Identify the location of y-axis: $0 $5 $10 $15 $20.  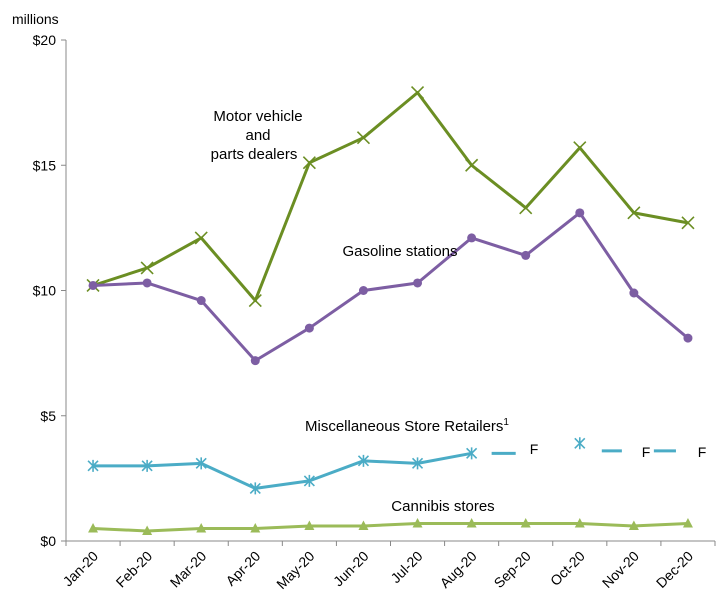
(50, 290).